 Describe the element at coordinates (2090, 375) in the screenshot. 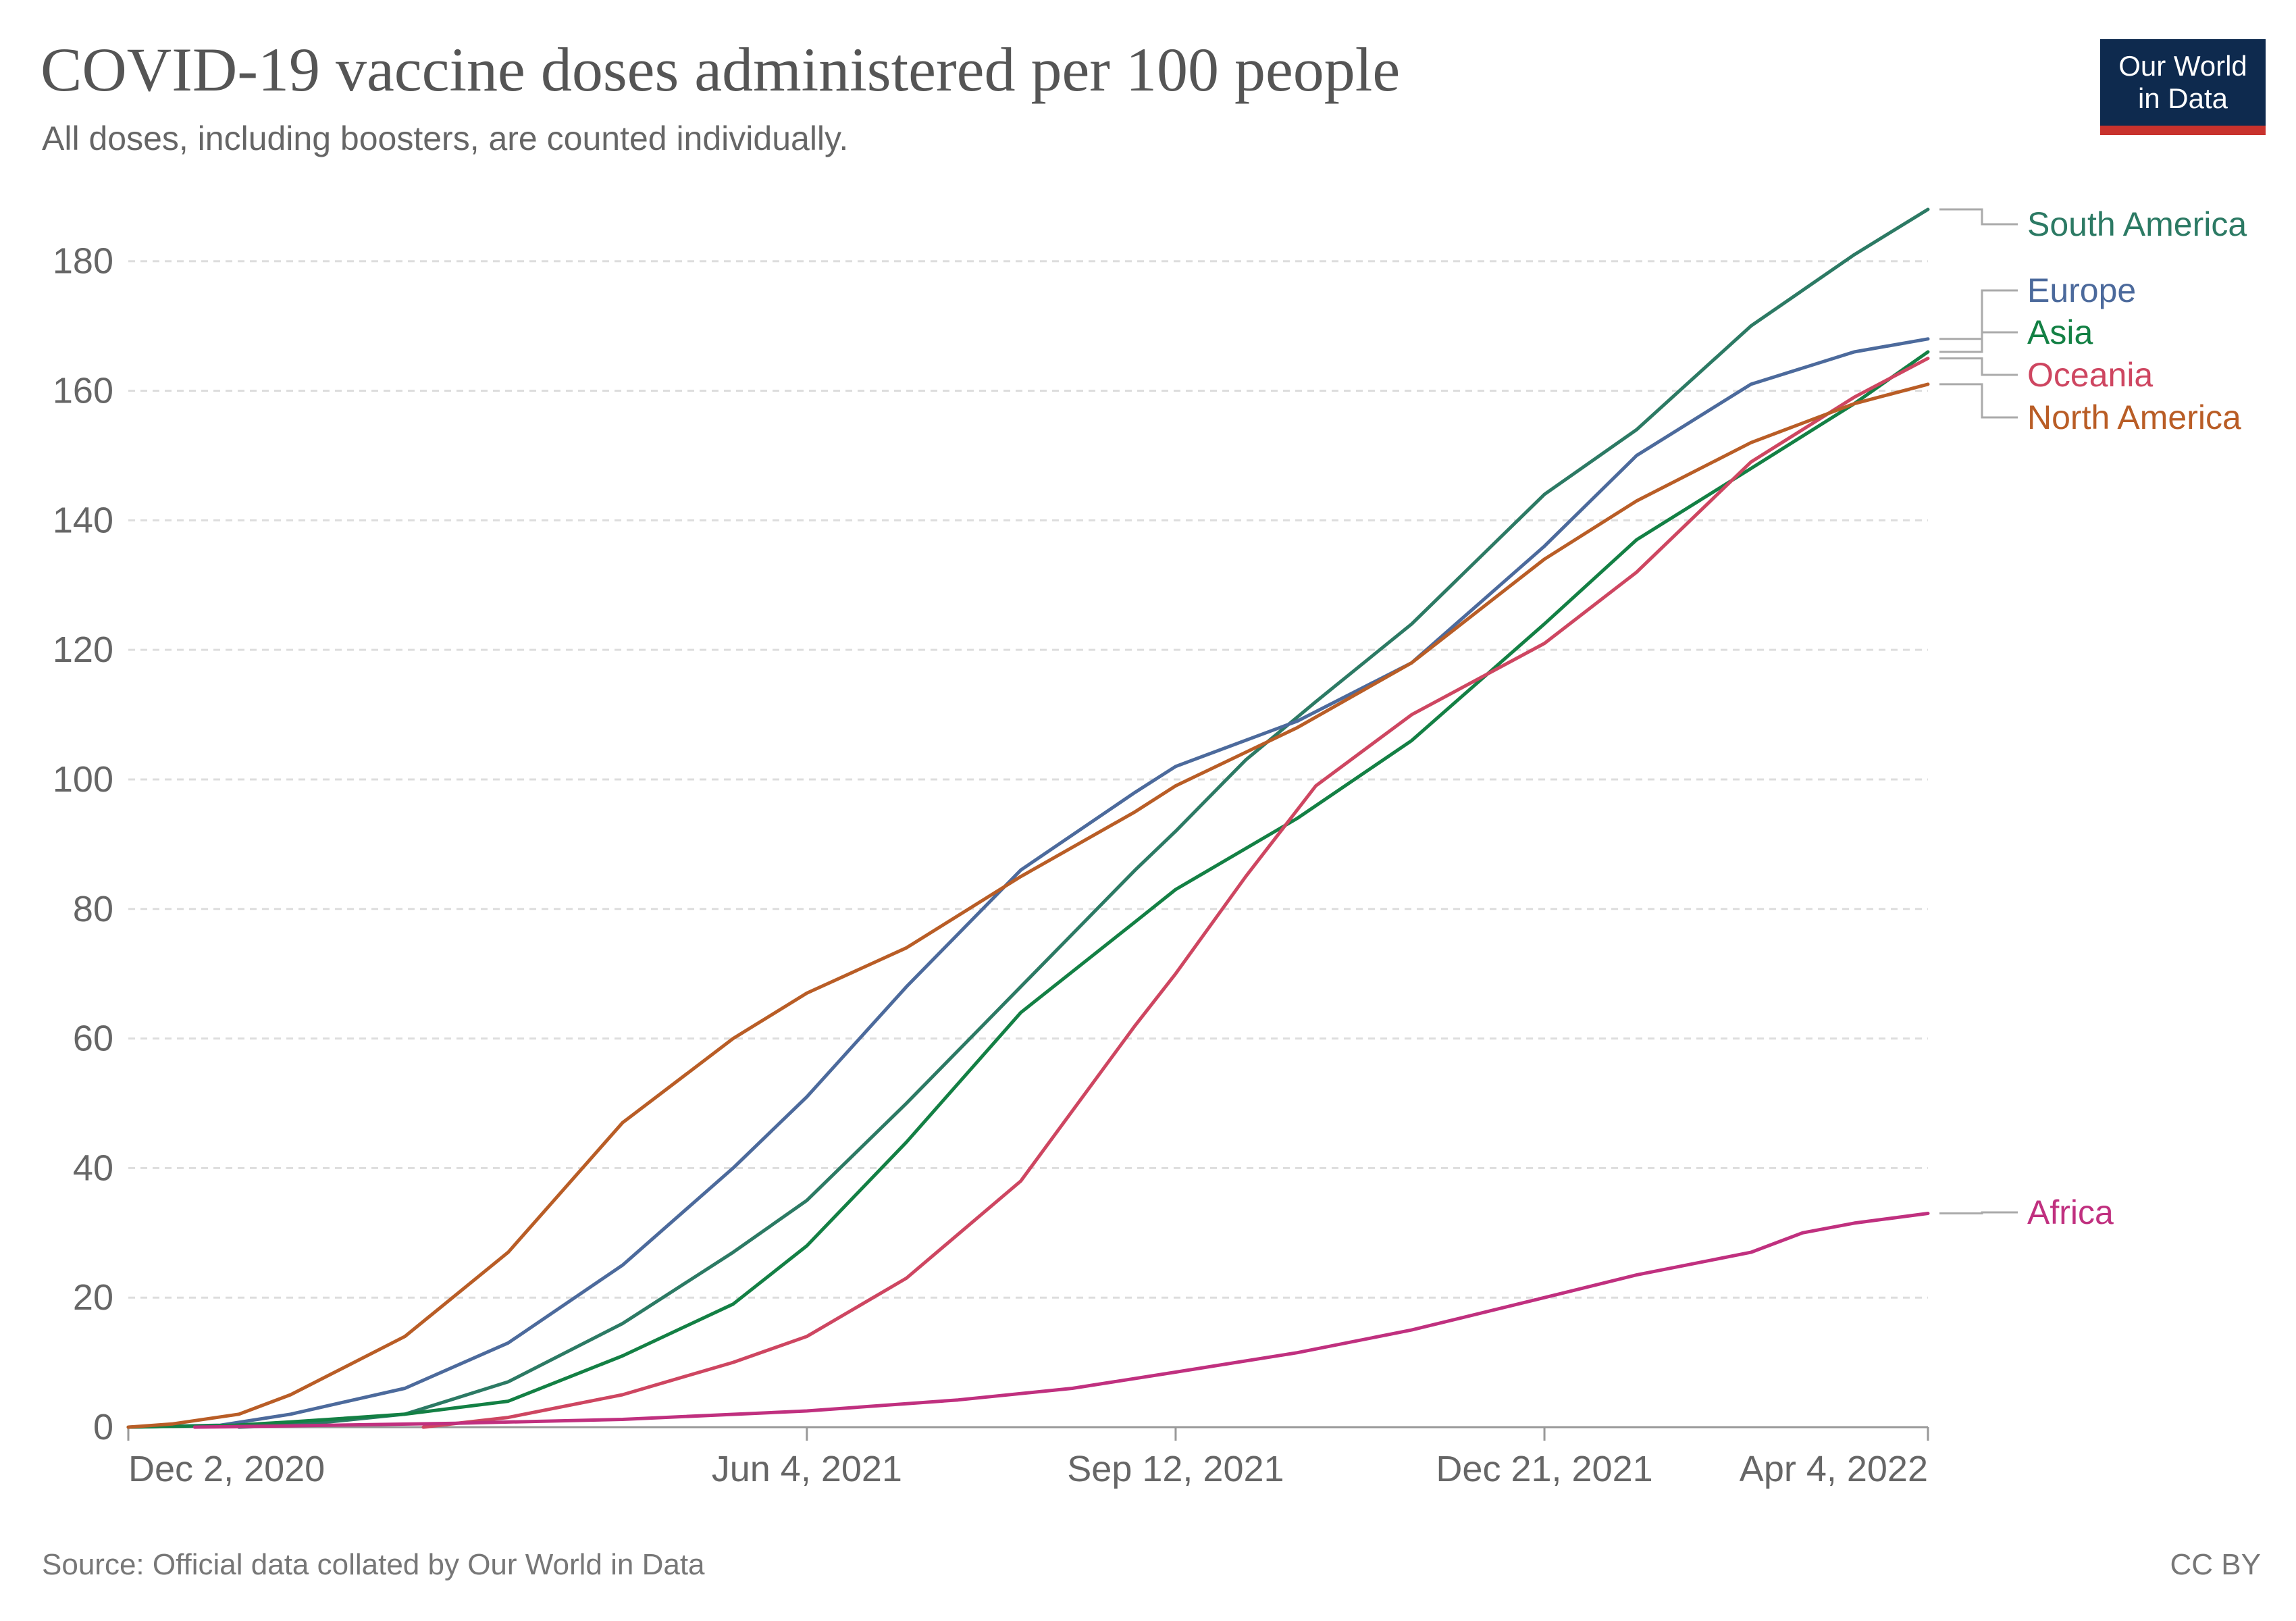

I see `series-label-oceania: Oceania` at that location.